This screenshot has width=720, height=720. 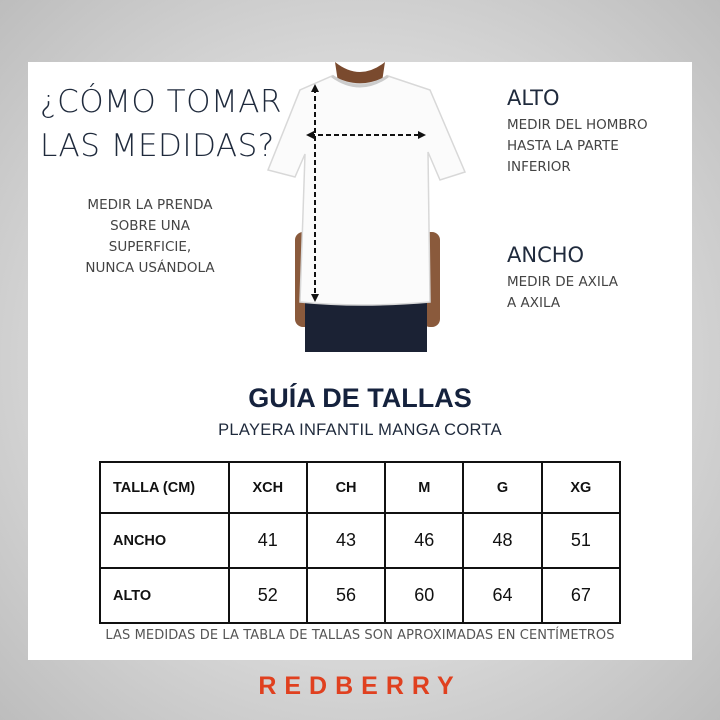 I want to click on header-cell: TALLA (CM), so click(x=164, y=487).